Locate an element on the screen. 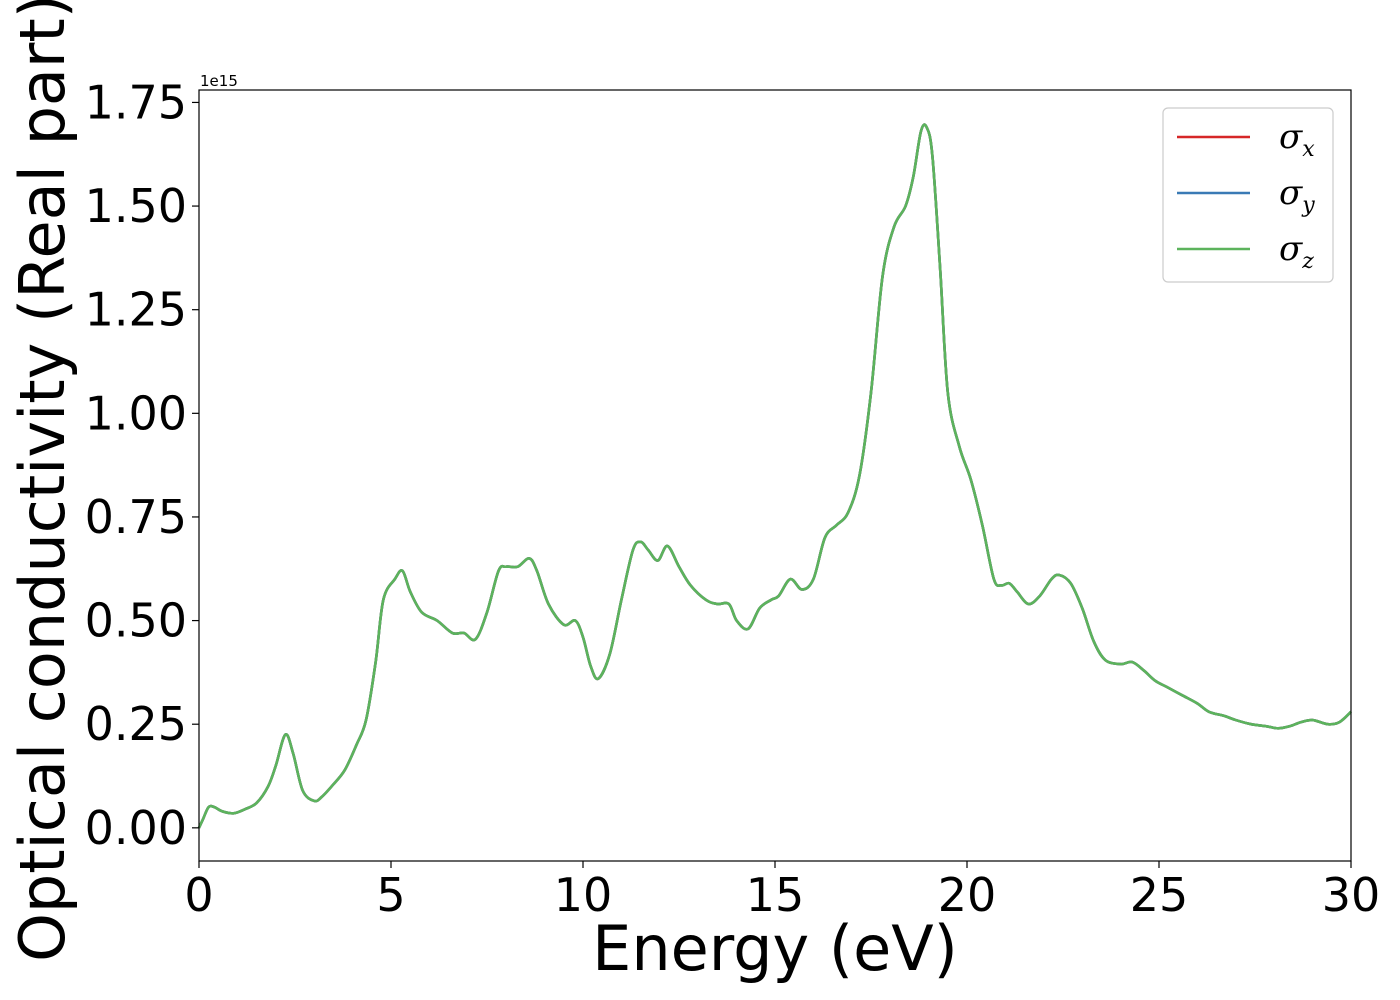 This screenshot has height=1000, width=1400. y-offset-label: 1e15 is located at coordinates (219, 81).